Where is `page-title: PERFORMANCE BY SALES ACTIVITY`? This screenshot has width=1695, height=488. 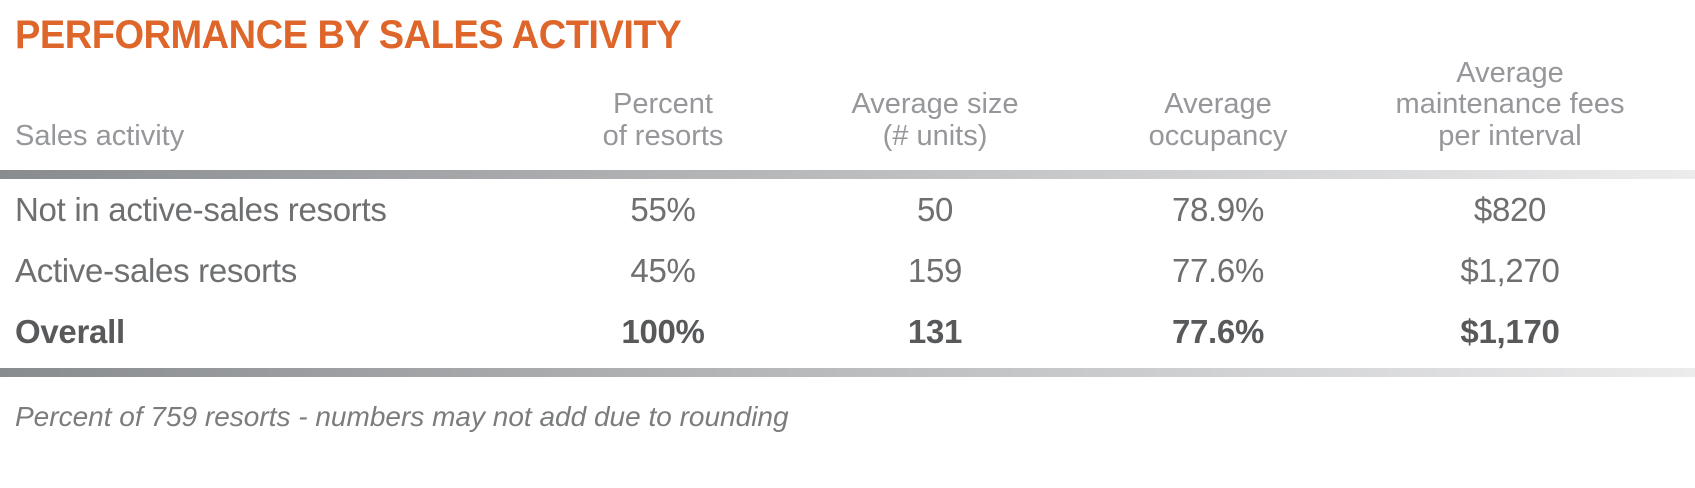
page-title: PERFORMANCE BY SALES ACTIVITY is located at coordinates (348, 35).